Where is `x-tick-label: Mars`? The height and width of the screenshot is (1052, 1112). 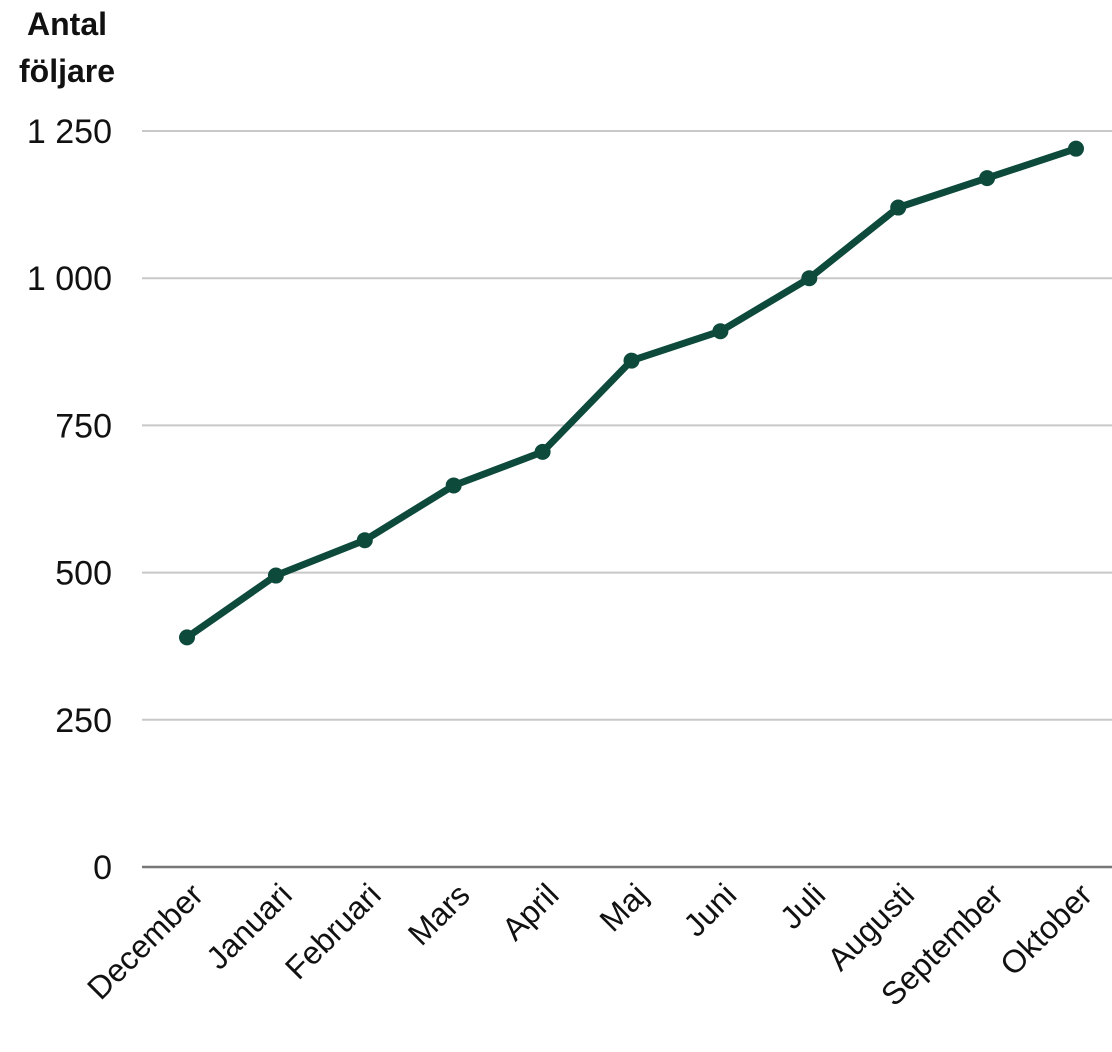
x-tick-label: Mars is located at coordinates (439, 914).